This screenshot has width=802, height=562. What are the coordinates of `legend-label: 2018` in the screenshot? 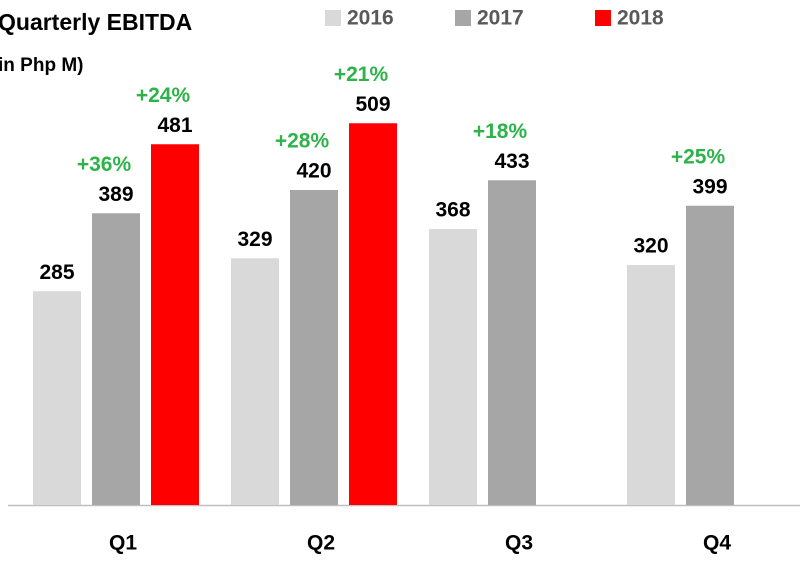 It's located at (640, 18).